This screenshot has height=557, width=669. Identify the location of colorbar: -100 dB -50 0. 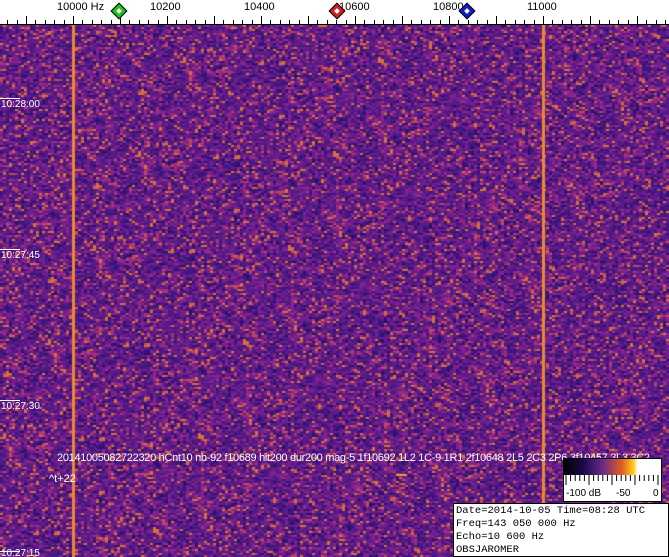
(612, 480).